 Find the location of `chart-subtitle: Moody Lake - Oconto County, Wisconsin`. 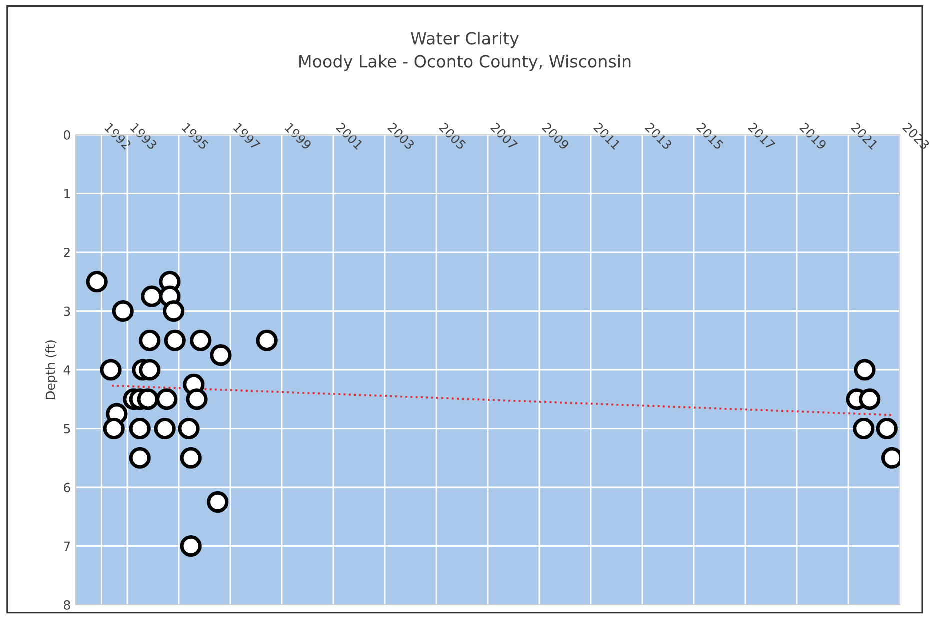

chart-subtitle: Moody Lake - Oconto County, Wisconsin is located at coordinates (465, 63).